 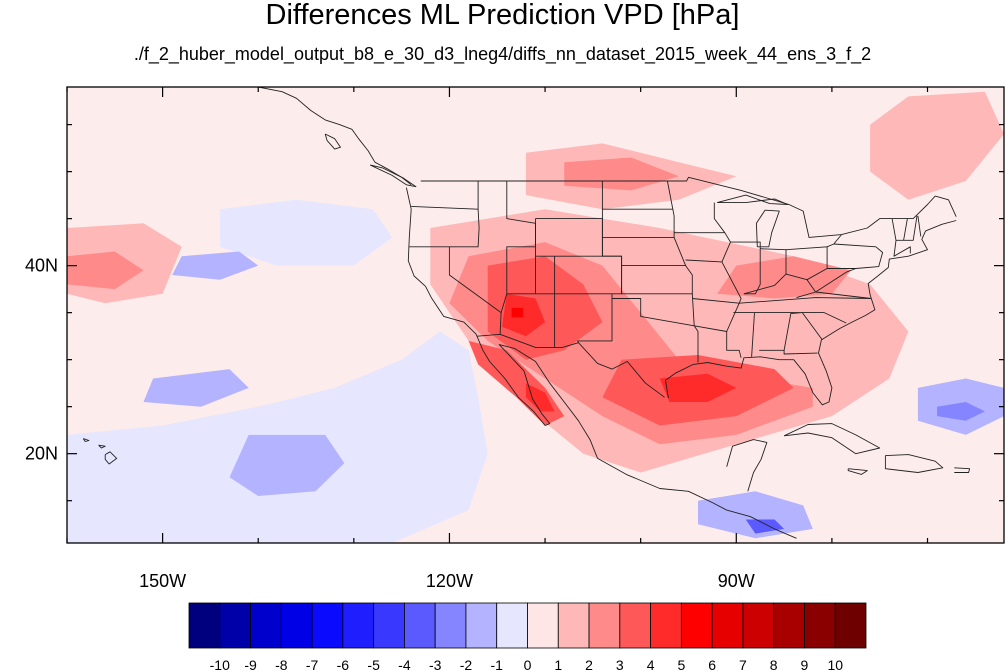 What do you see at coordinates (961, 411) in the screenshot?
I see `atlantic-negative-inner` at bounding box center [961, 411].